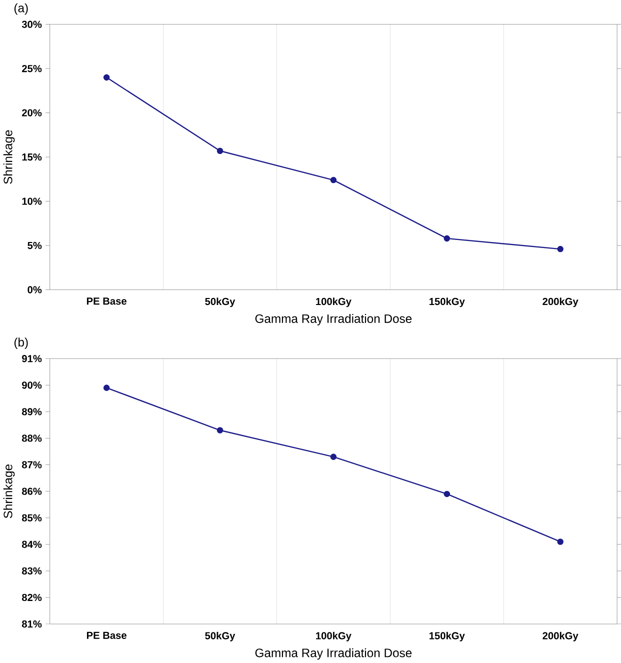 This screenshot has height=663, width=621. I want to click on y-tick-label: 91%, so click(32, 358).